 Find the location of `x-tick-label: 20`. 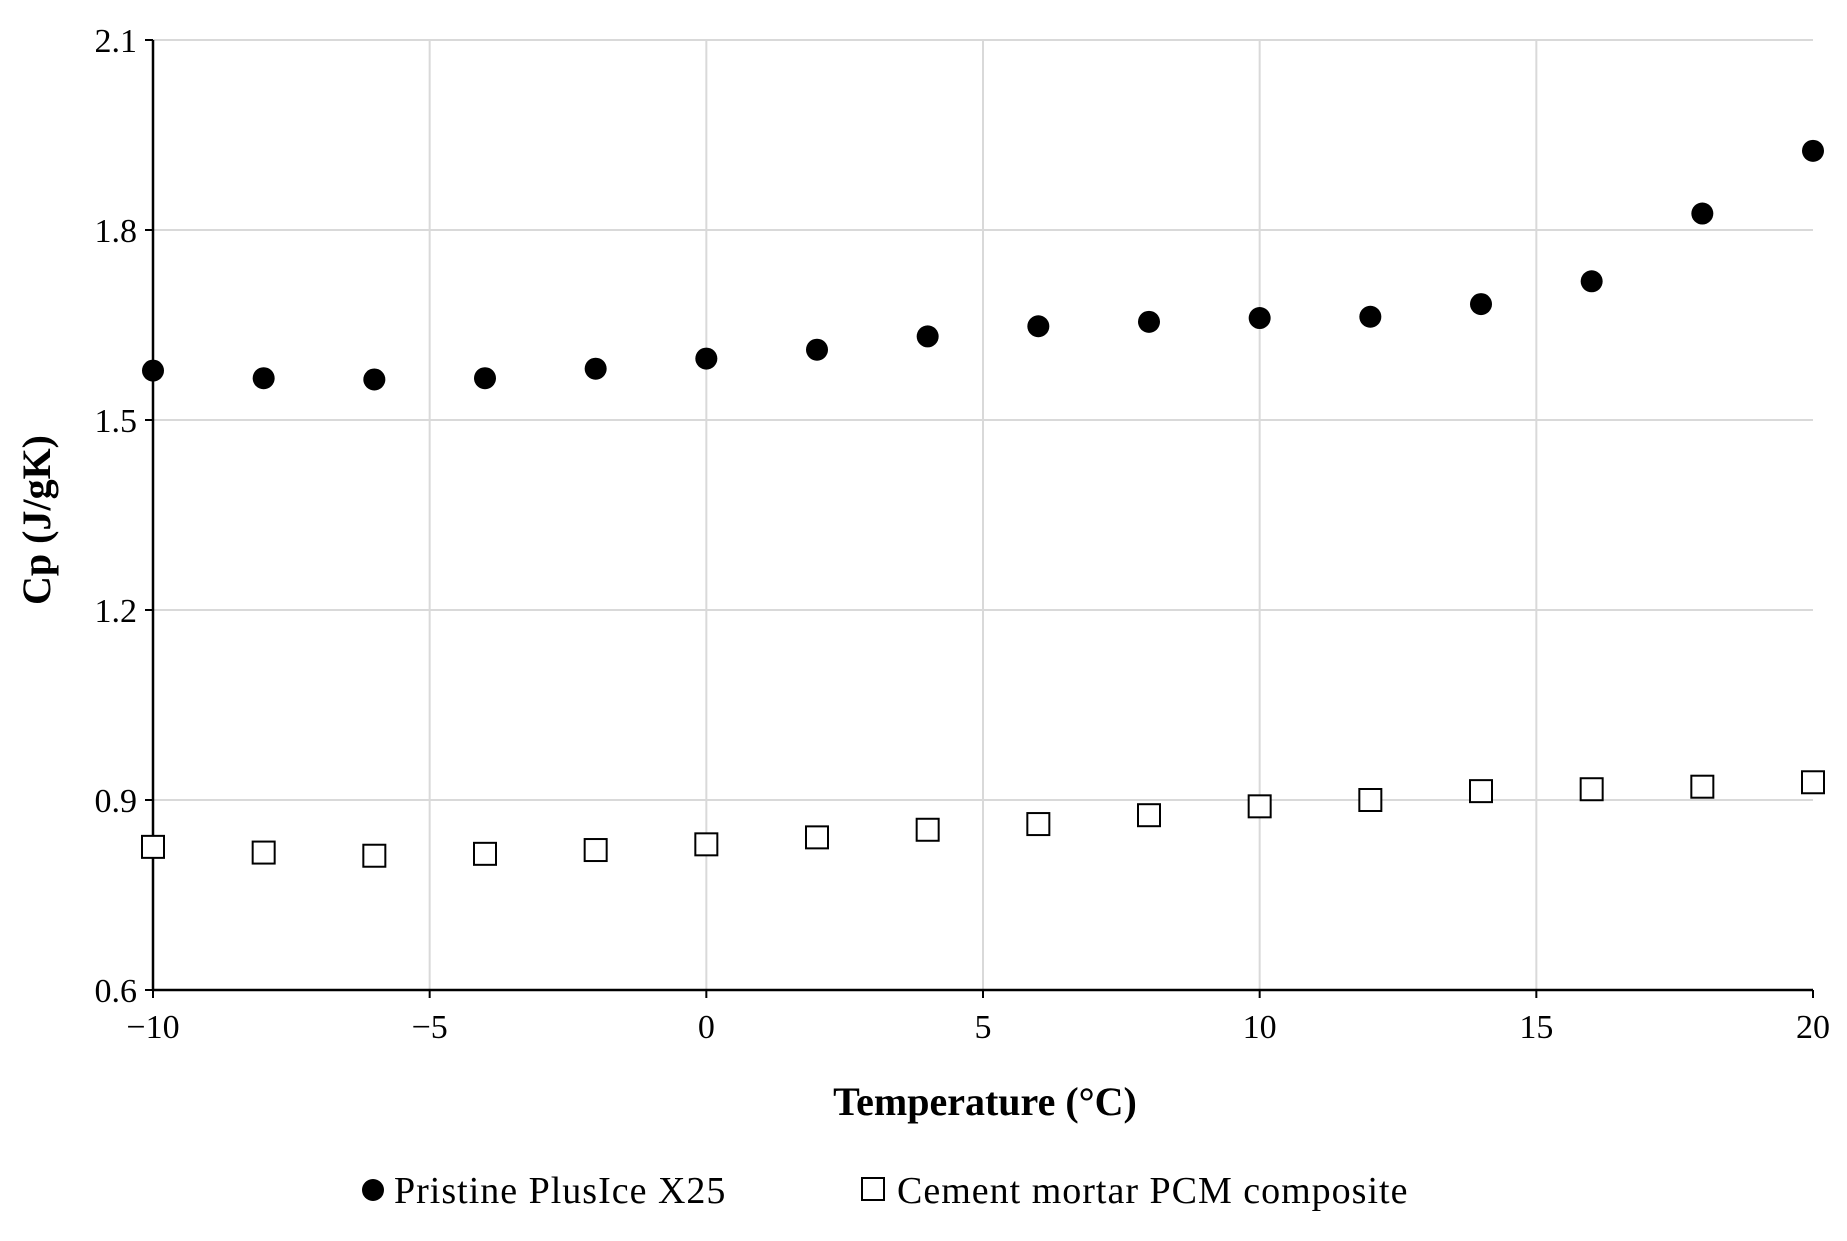

x-tick-label: 20 is located at coordinates (1813, 1027).